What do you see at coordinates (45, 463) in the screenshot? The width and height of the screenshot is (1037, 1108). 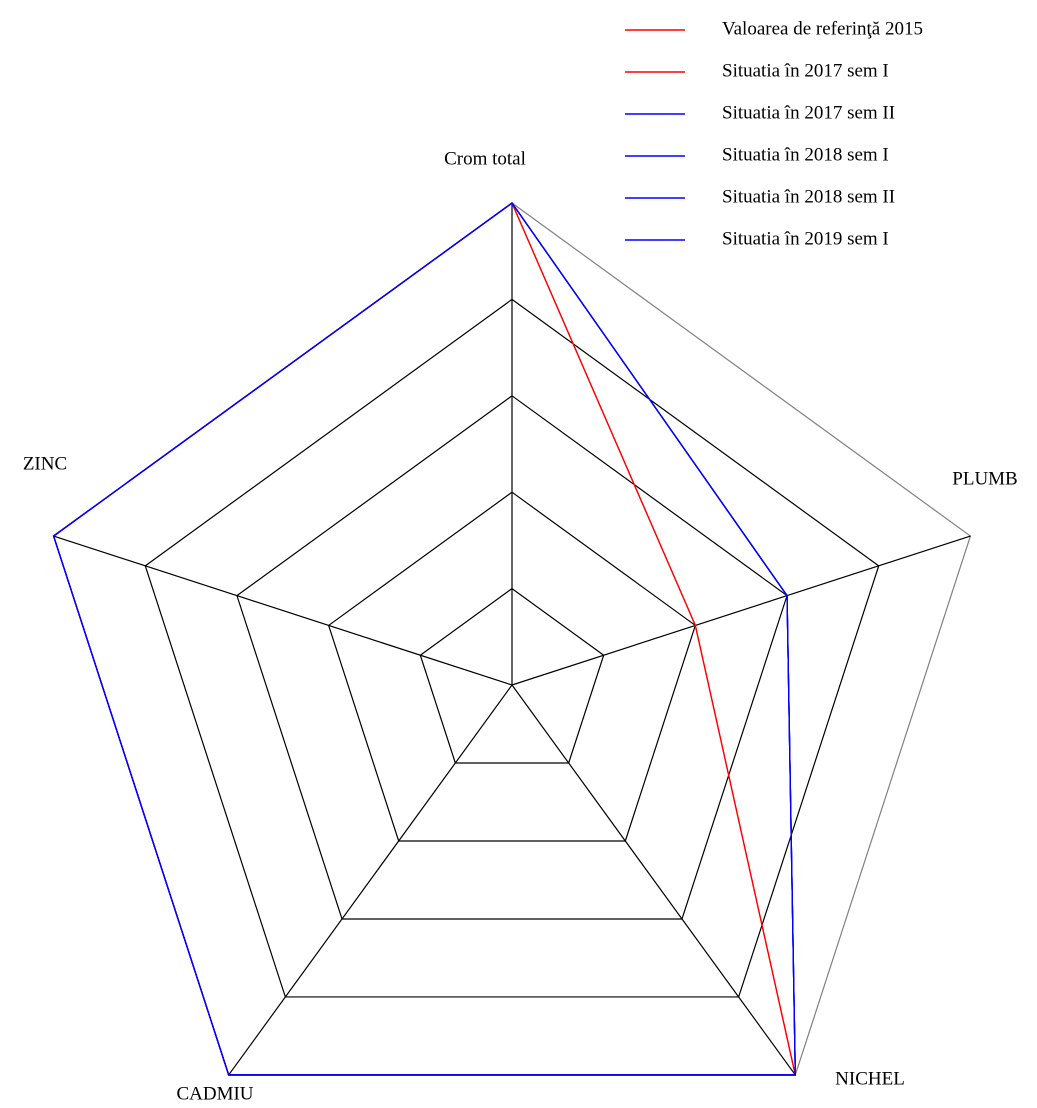 I see `axis-label: ZINC` at bounding box center [45, 463].